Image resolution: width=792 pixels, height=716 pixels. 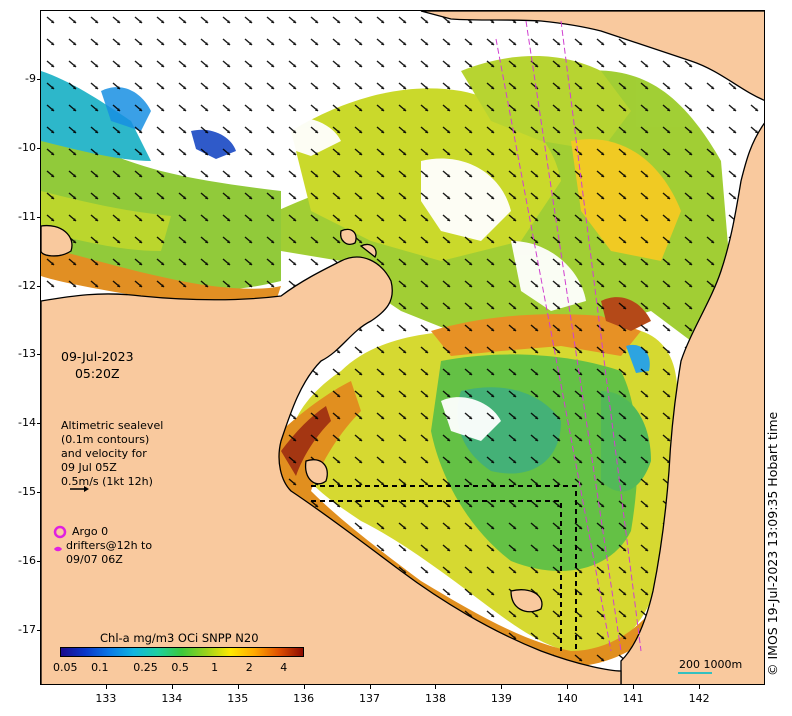 What do you see at coordinates (109, 545) in the screenshot?
I see `drifters-line: drifters@12h to` at bounding box center [109, 545].